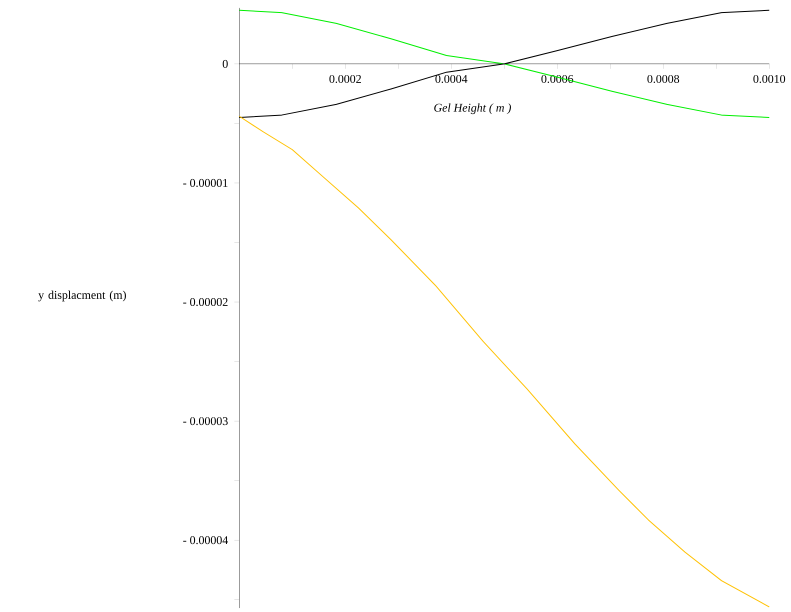  I want to click on x-tick-label: 0.0002, so click(345, 78).